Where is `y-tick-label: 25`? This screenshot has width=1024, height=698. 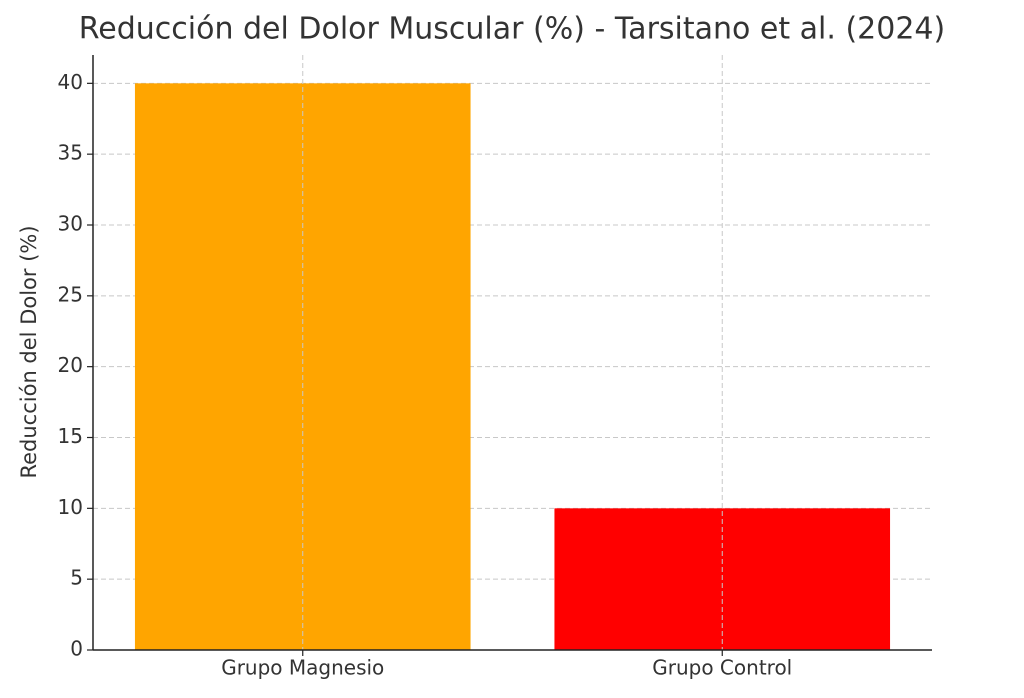 y-tick-label: 25 is located at coordinates (70, 294).